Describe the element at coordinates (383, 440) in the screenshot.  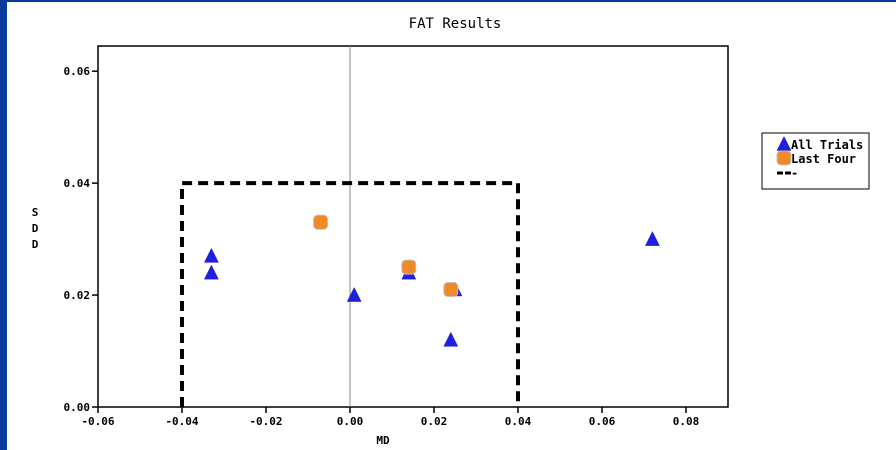
I see `x-axis-label: MD` at that location.